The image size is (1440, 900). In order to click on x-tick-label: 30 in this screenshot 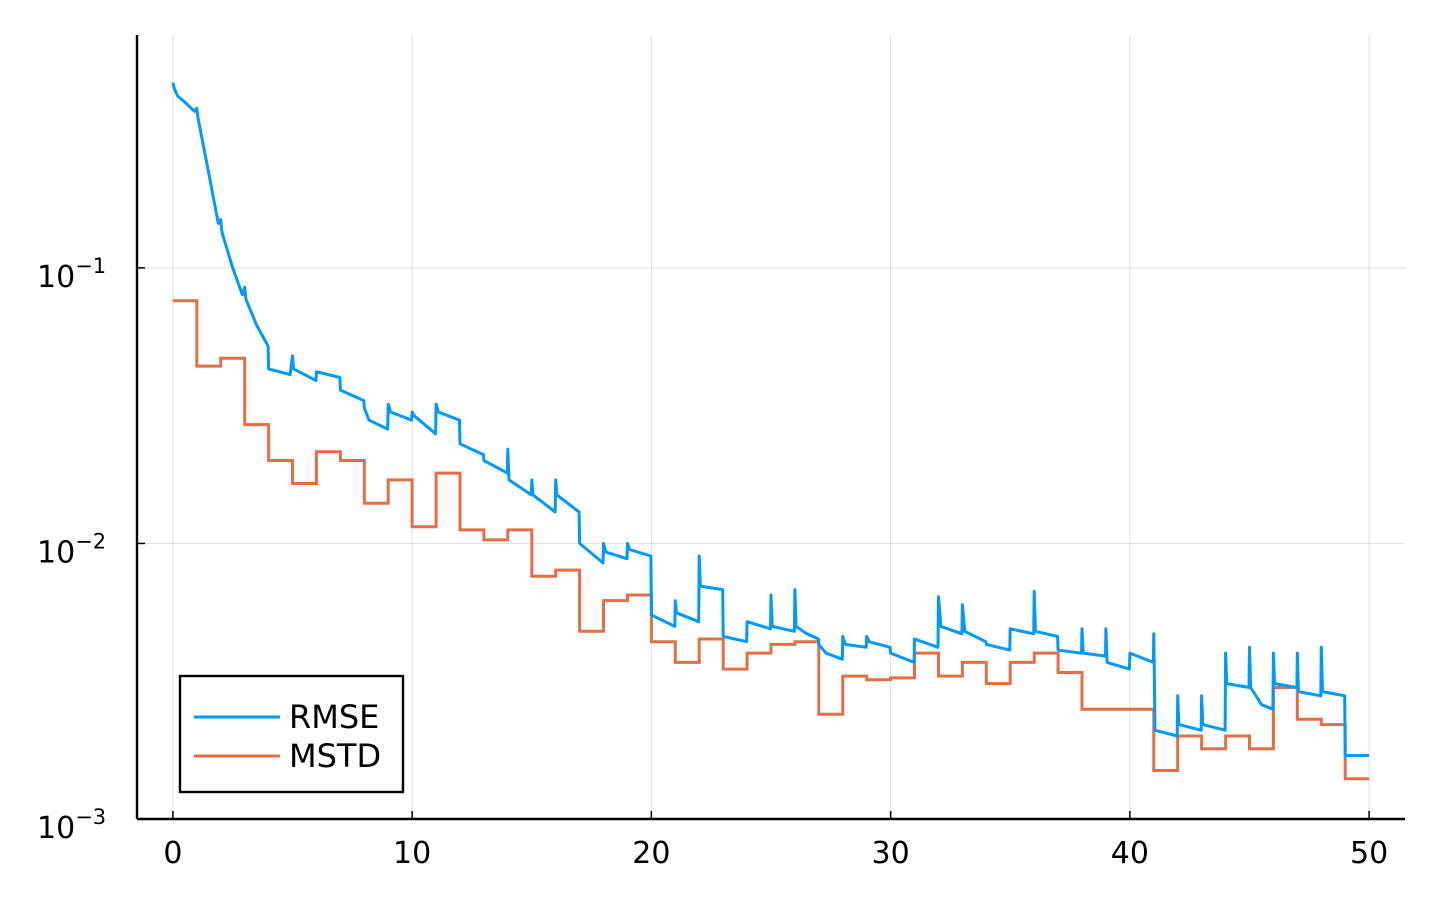, I will do `click(891, 853)`.